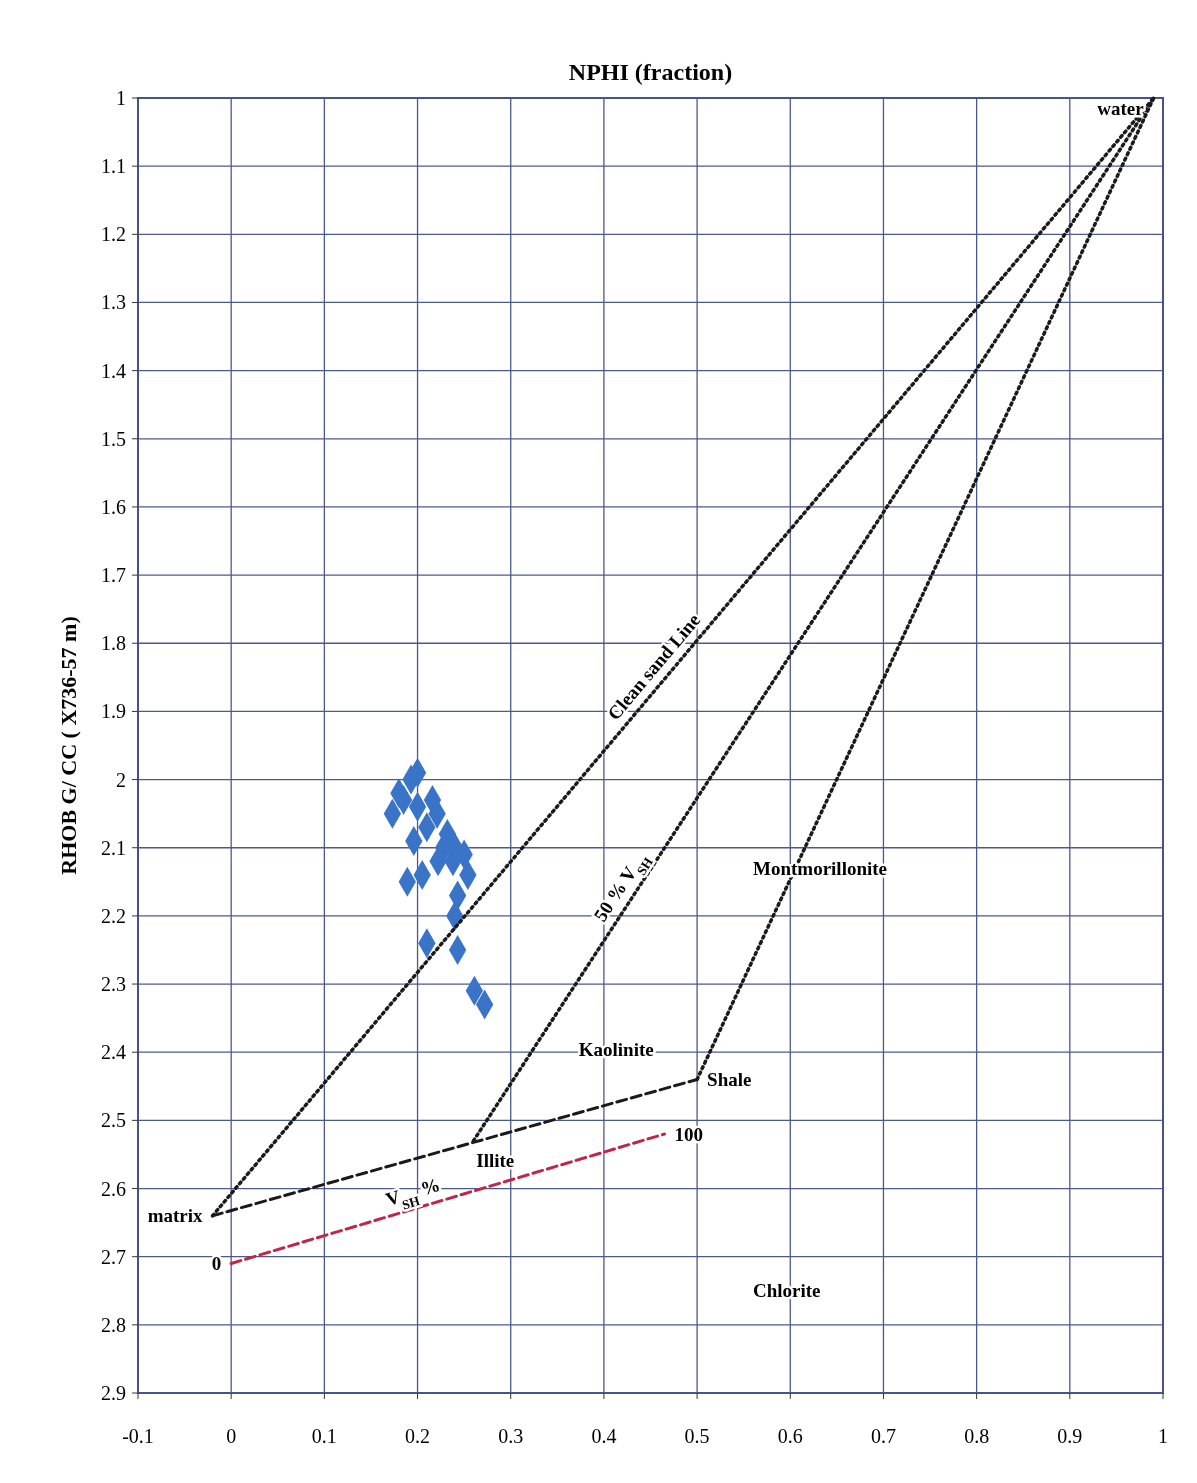 This screenshot has height=1483, width=1197. Describe the element at coordinates (231, 1436) in the screenshot. I see `x-tick-label: 0` at that location.